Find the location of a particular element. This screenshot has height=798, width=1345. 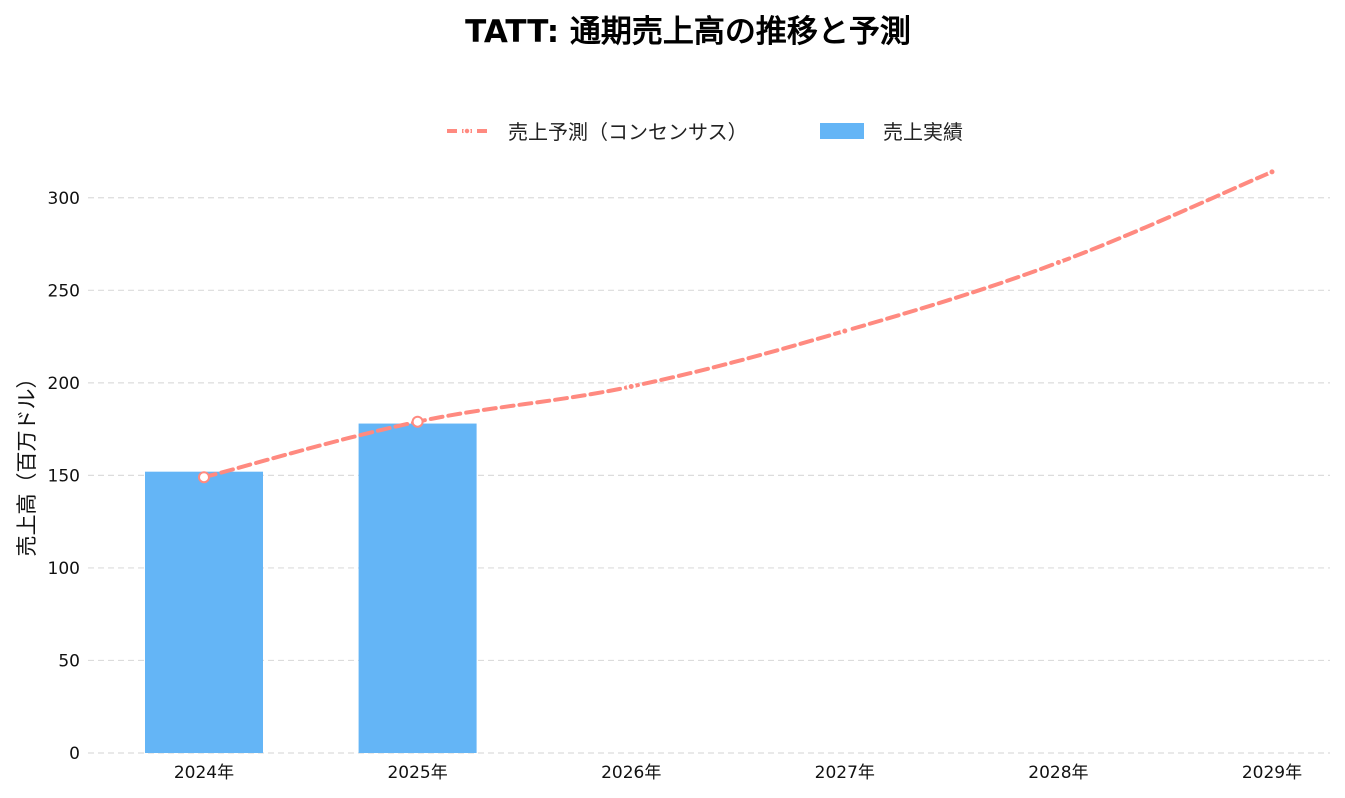

legend-item-actual: 売上実績 is located at coordinates (891, 132).